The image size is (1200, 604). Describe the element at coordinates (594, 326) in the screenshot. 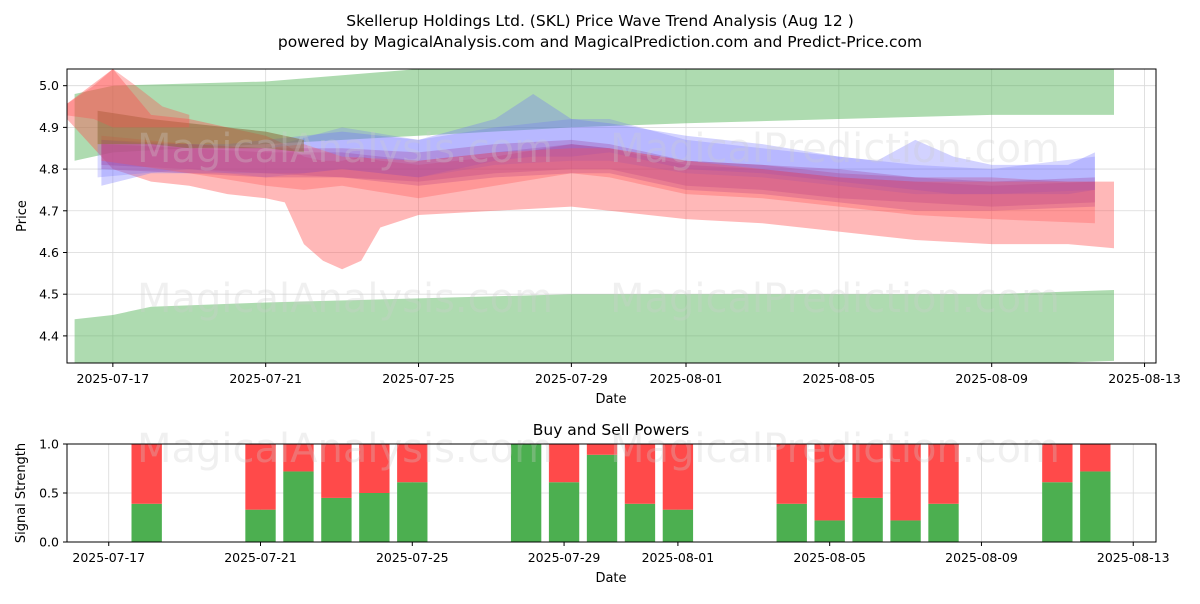

I see `band-lower-green` at that location.